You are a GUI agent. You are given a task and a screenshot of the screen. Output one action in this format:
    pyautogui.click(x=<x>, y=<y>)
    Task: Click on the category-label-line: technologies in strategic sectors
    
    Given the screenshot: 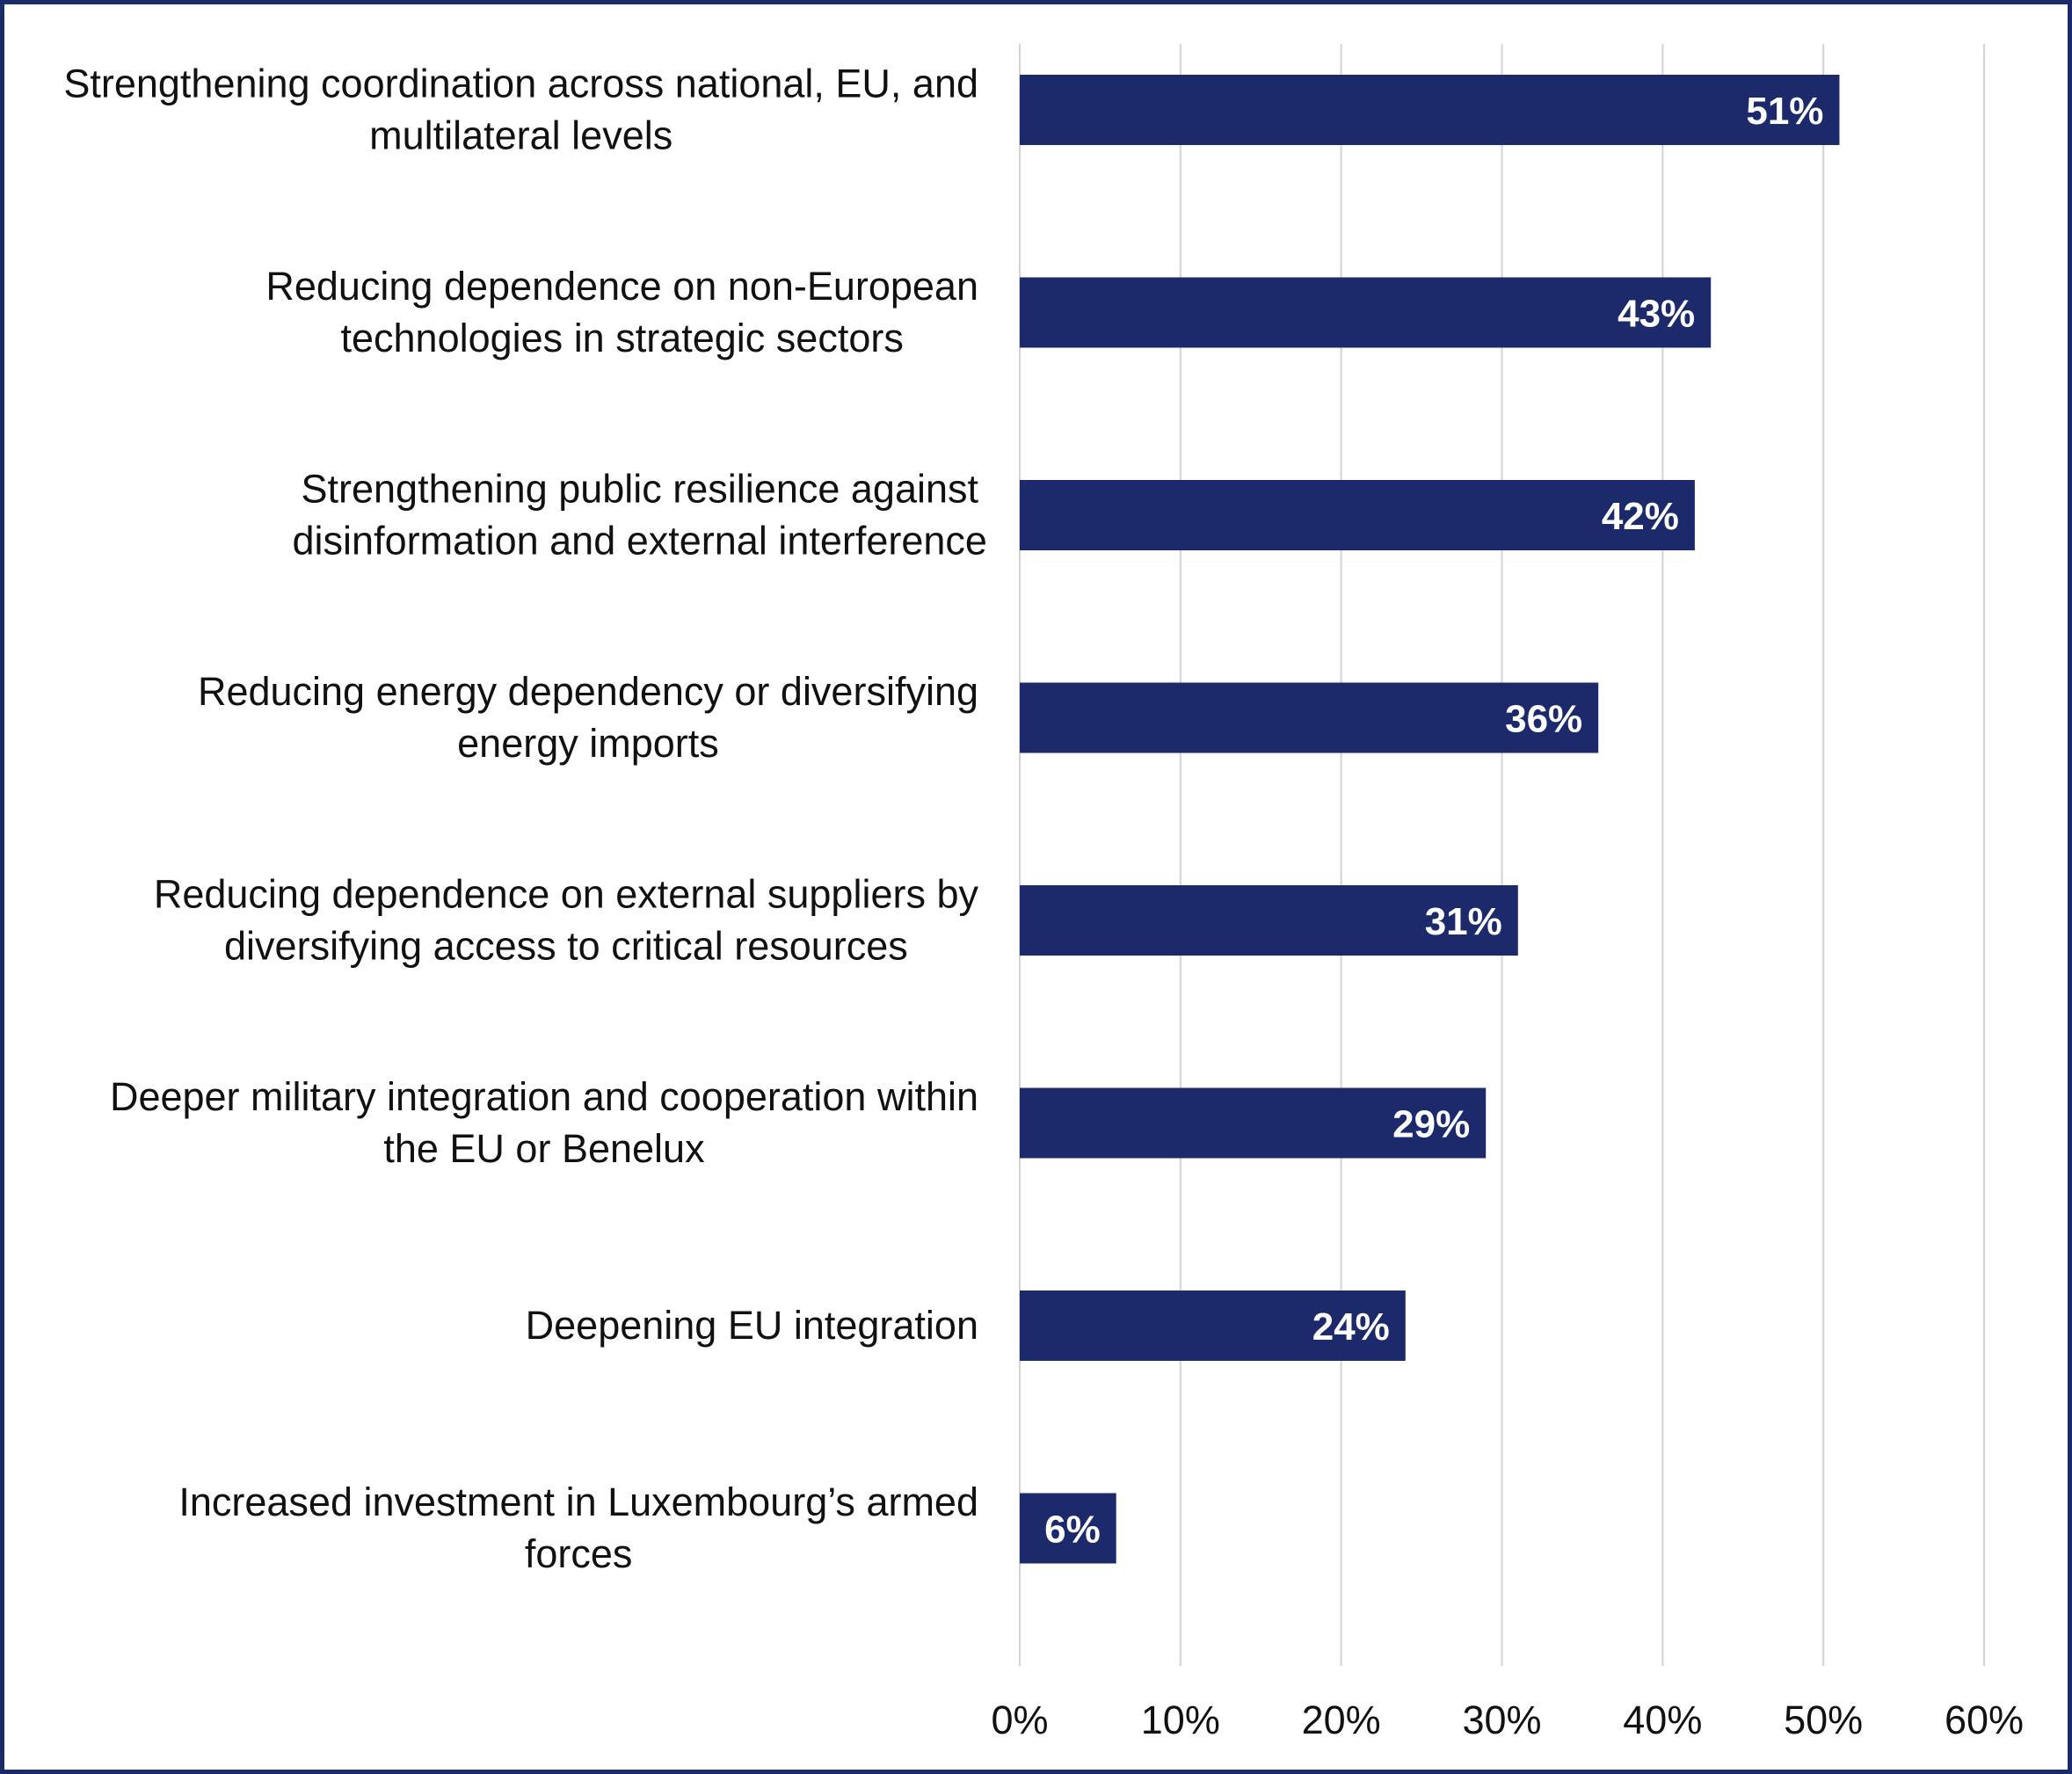 What is the action you would take?
    pyautogui.click(x=622, y=338)
    